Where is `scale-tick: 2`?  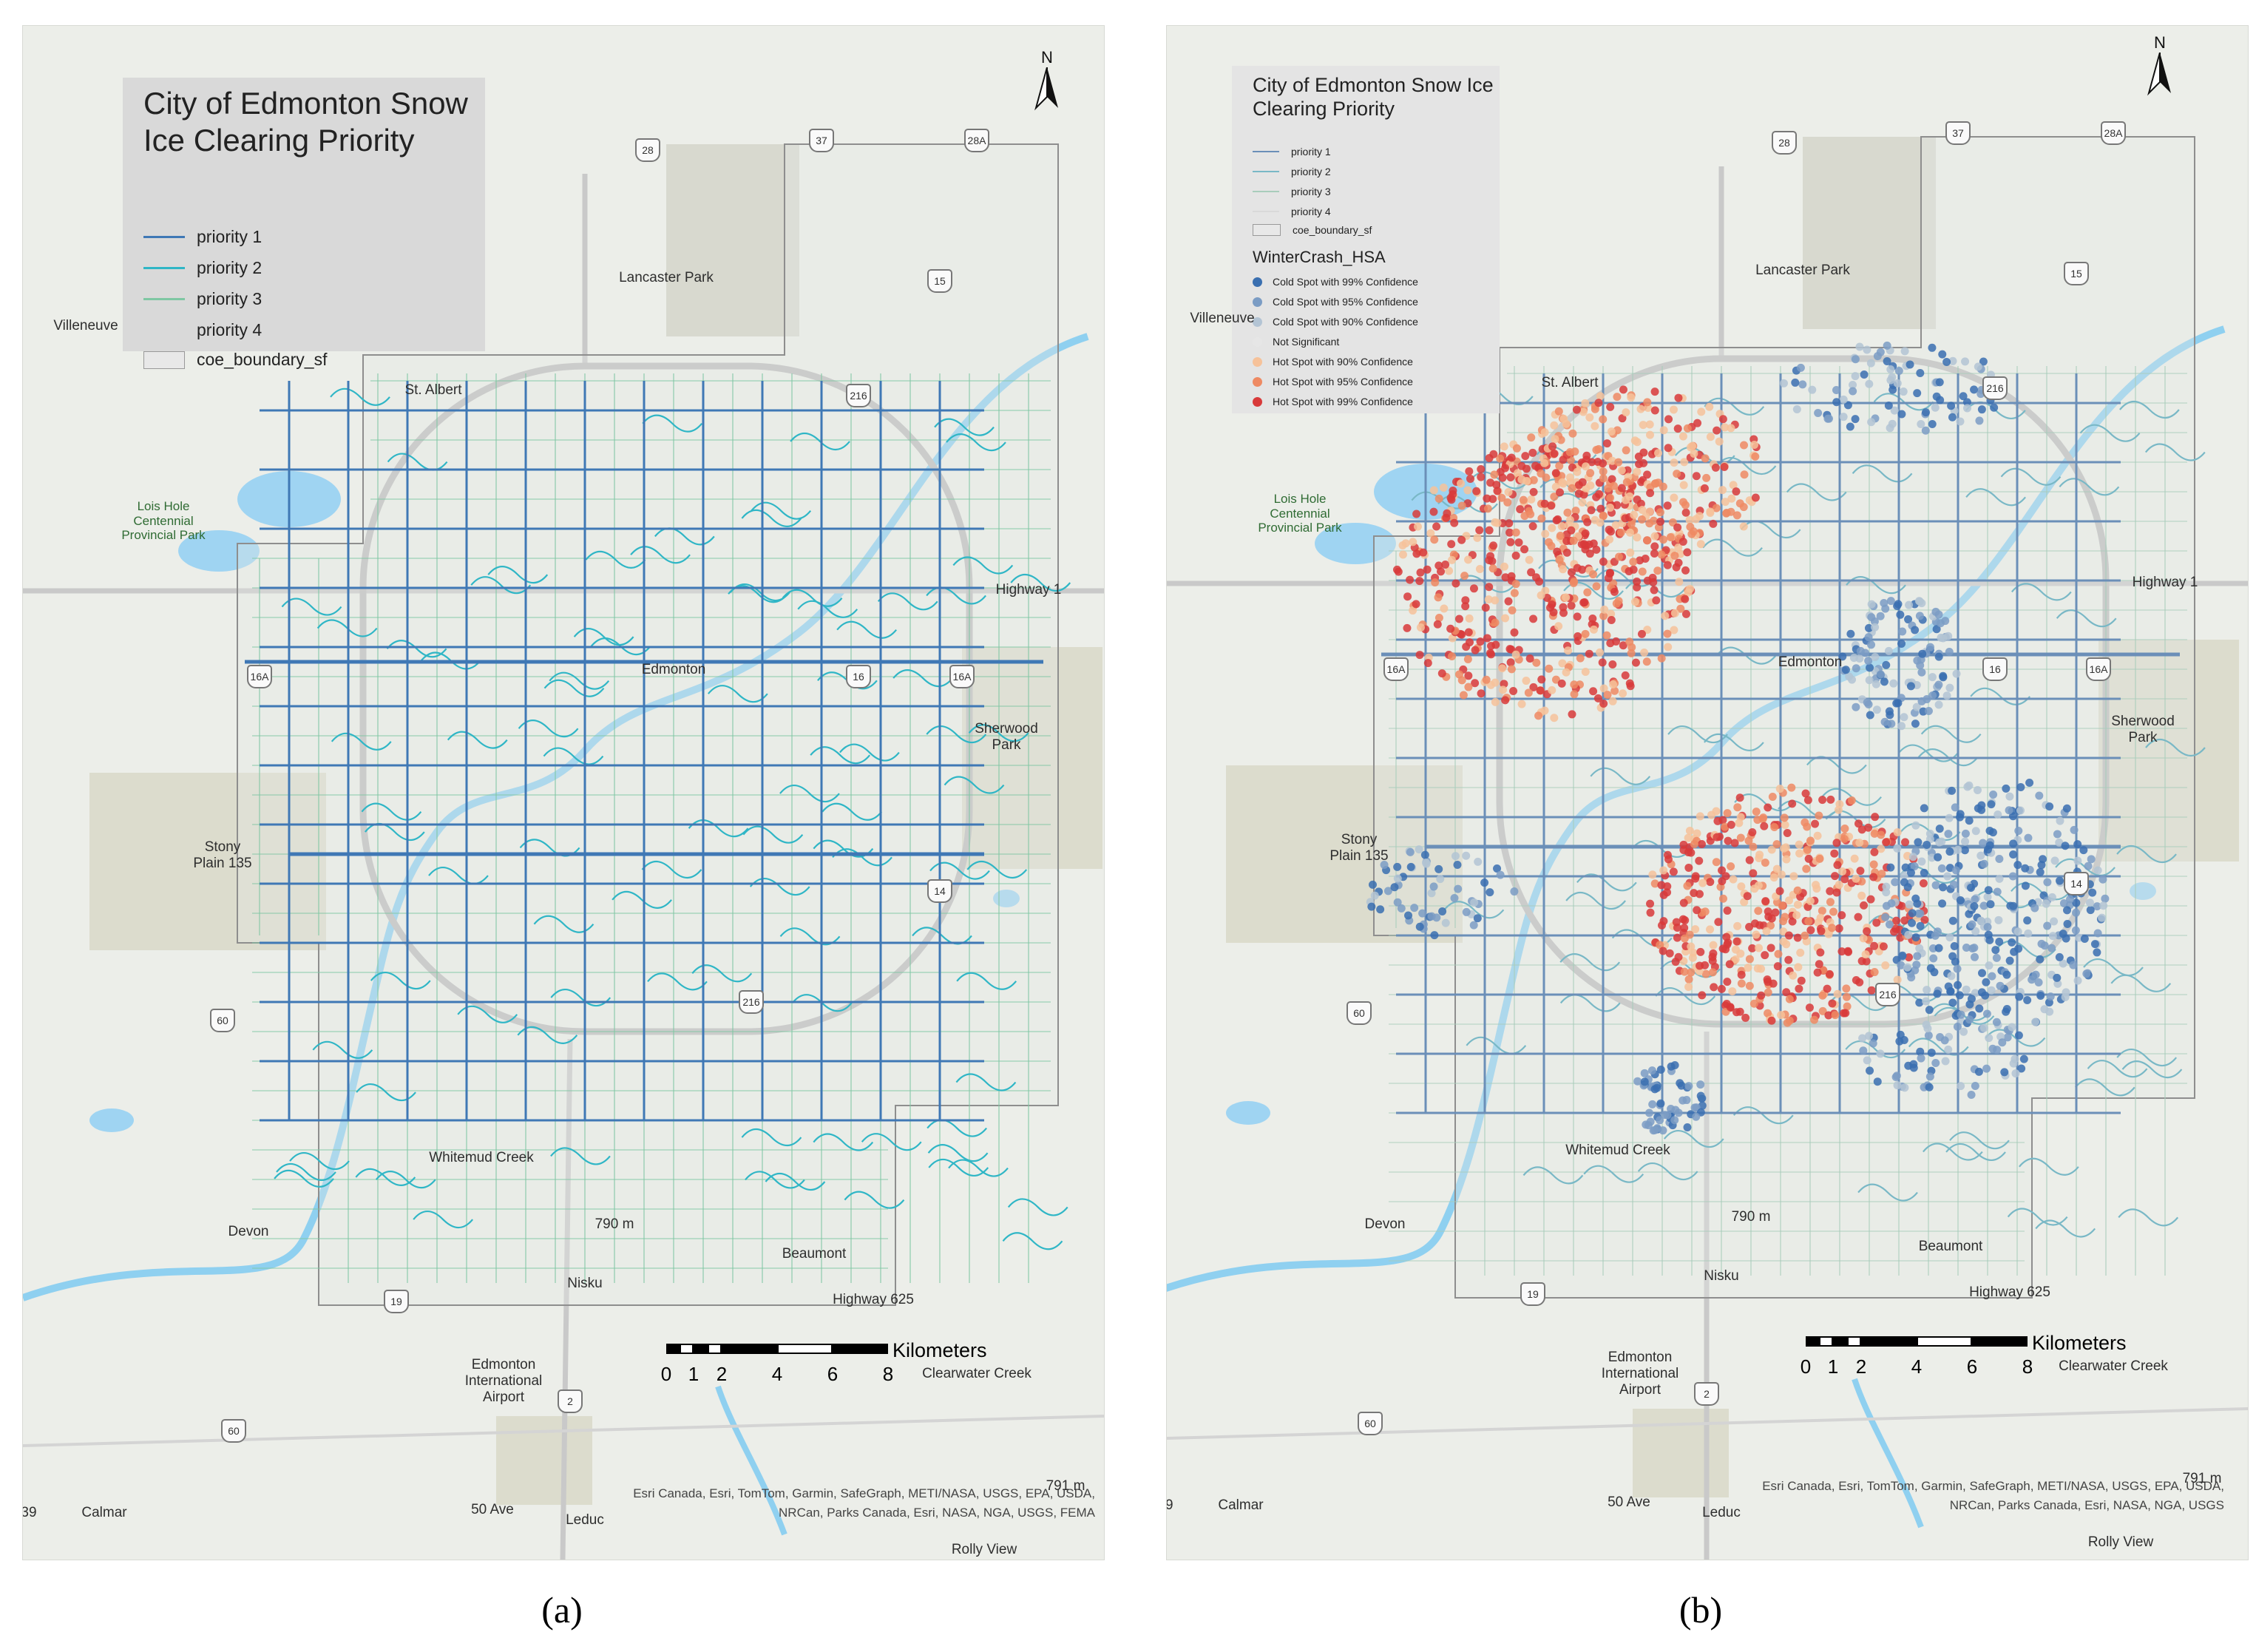 scale-tick: 2 is located at coordinates (722, 1374).